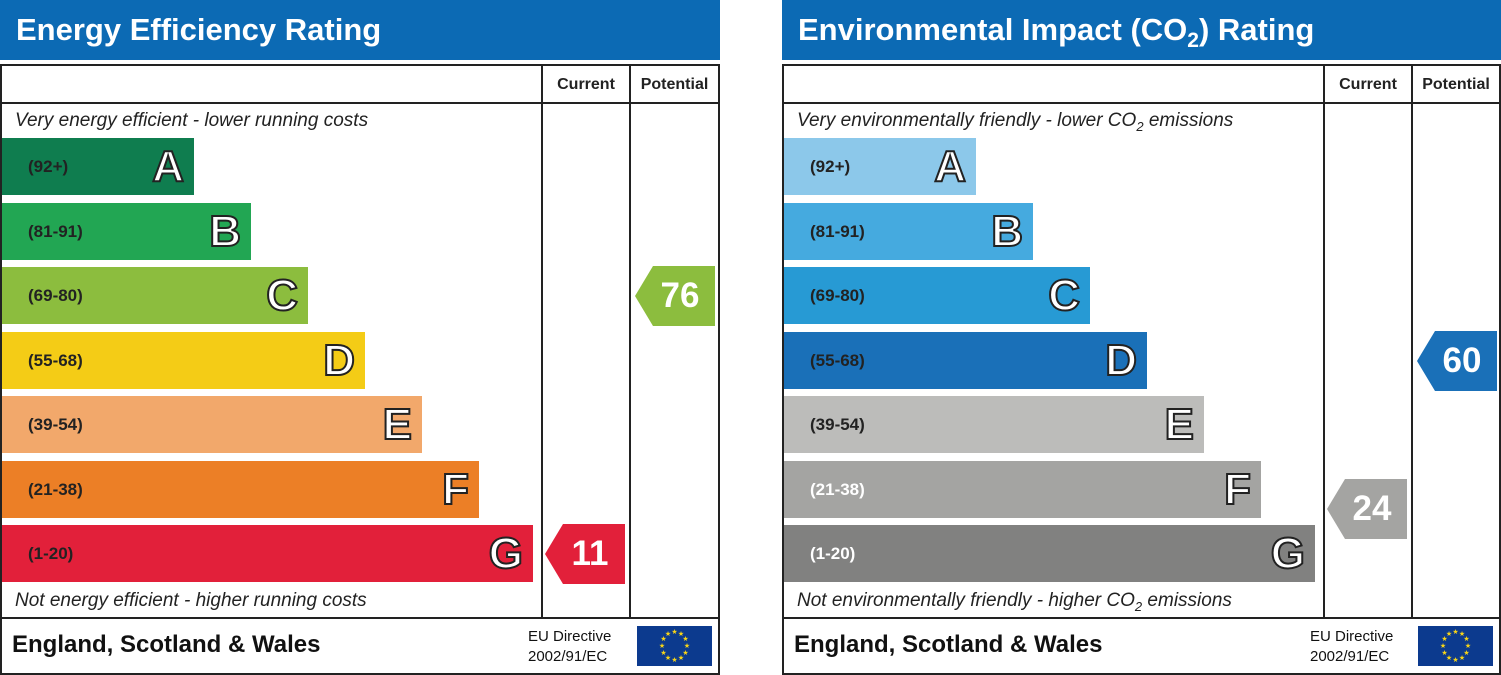 The height and width of the screenshot is (675, 1501). What do you see at coordinates (590, 553) in the screenshot?
I see `current-rating-value: 11` at bounding box center [590, 553].